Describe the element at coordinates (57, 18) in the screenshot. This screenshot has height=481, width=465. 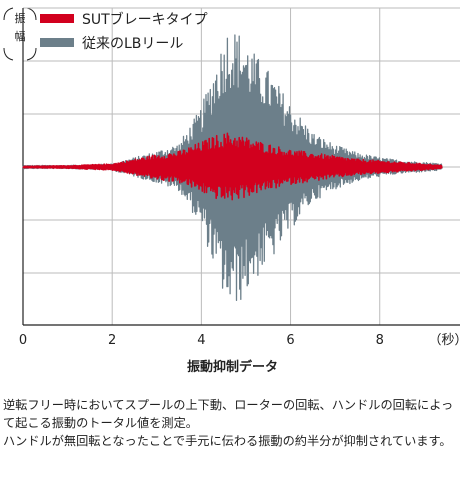
I see `legend-swatch-sut` at that location.